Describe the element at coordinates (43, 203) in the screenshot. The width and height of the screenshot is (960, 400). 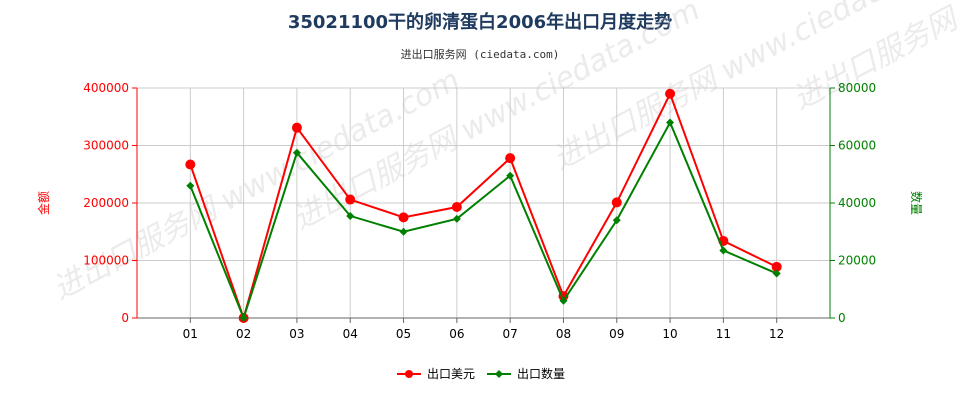
I see `left-axis-title: 金额` at that location.